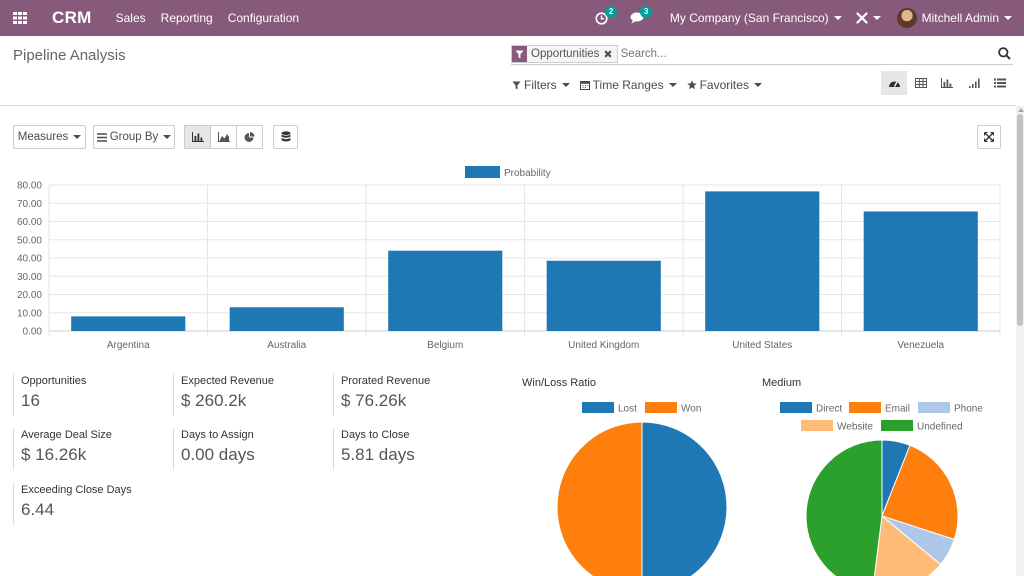 This screenshot has width=1024, height=576. Describe the element at coordinates (855, 427) in the screenshot. I see `legend-label: Website` at that location.